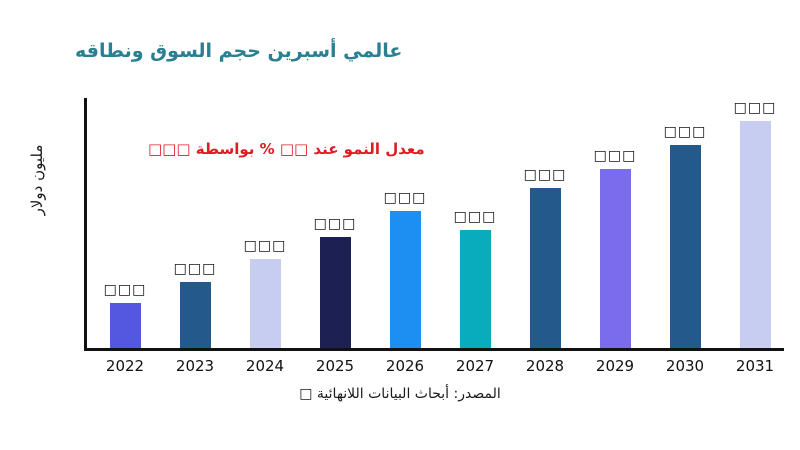  I want to click on bar-slot-2029: □□□, so click(615, 224).